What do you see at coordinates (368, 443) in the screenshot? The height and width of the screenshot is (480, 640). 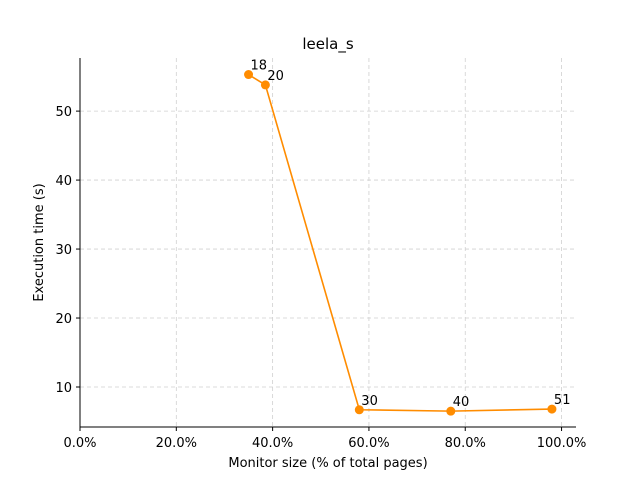 I see `x-tick-label: 60.0%` at bounding box center [368, 443].